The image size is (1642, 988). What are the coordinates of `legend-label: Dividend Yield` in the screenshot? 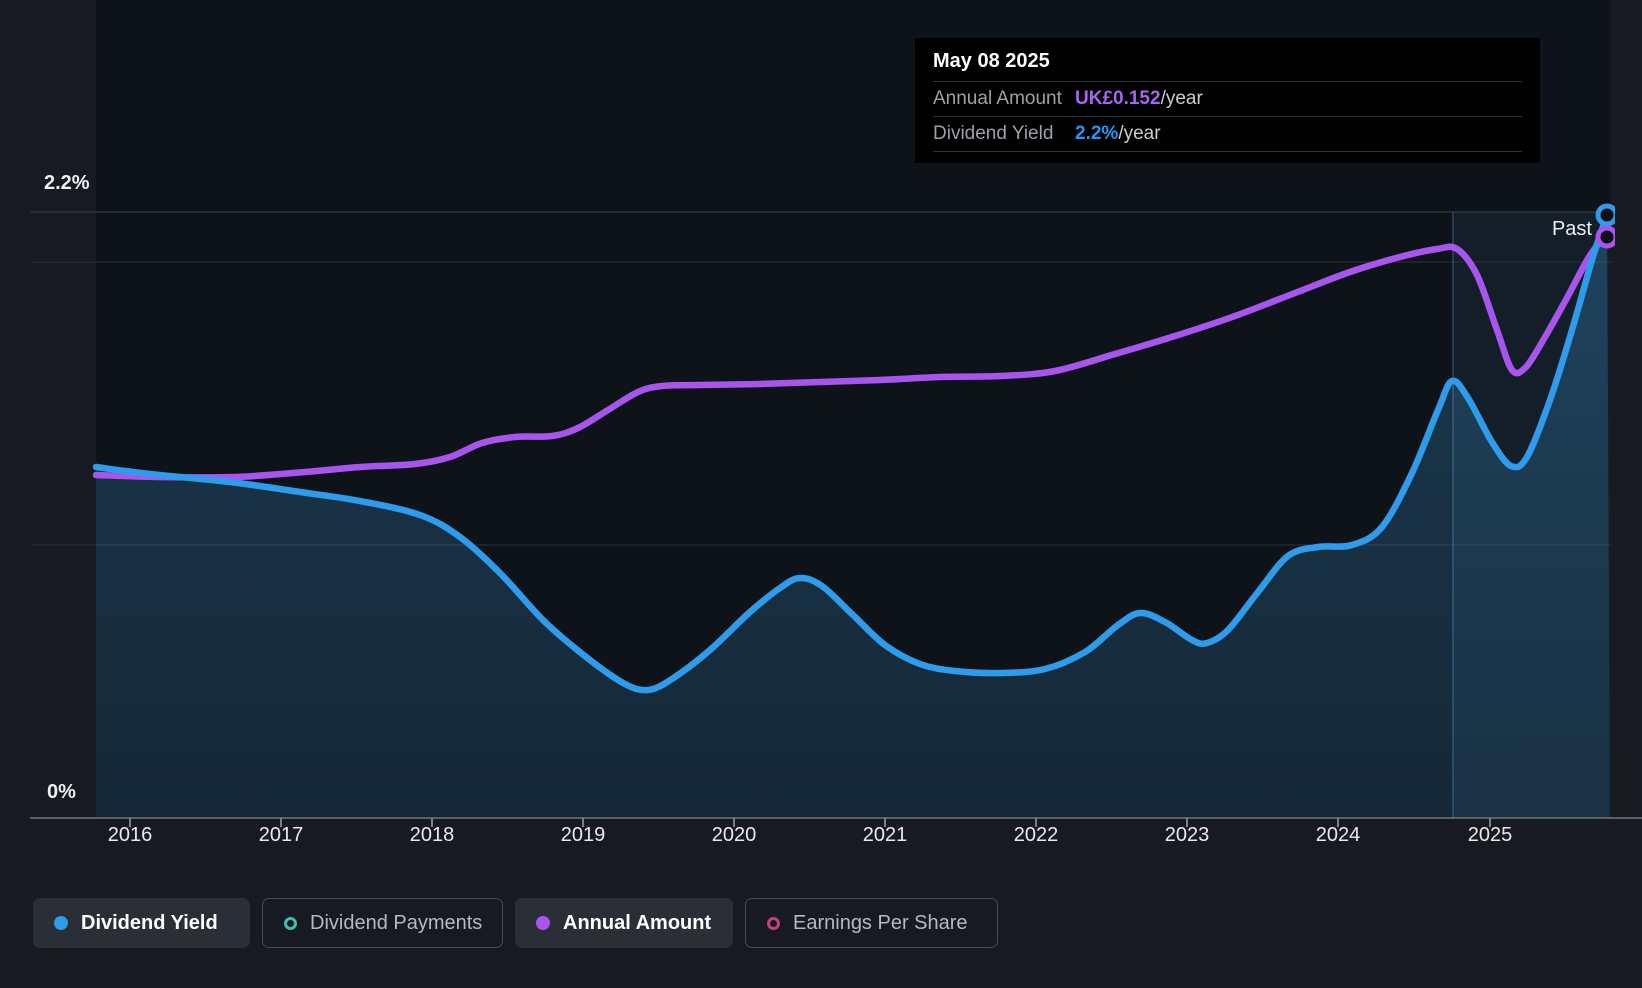 It's located at (149, 922).